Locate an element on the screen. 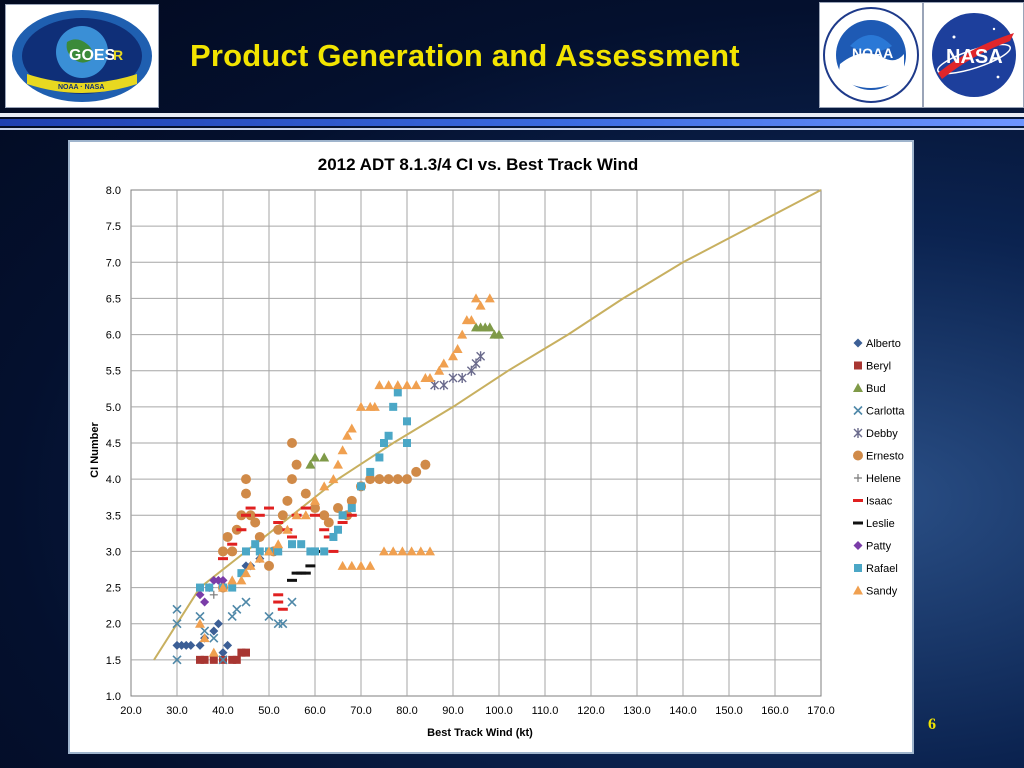 The width and height of the screenshot is (1024, 768). legend-marker-isaac is located at coordinates (858, 500).